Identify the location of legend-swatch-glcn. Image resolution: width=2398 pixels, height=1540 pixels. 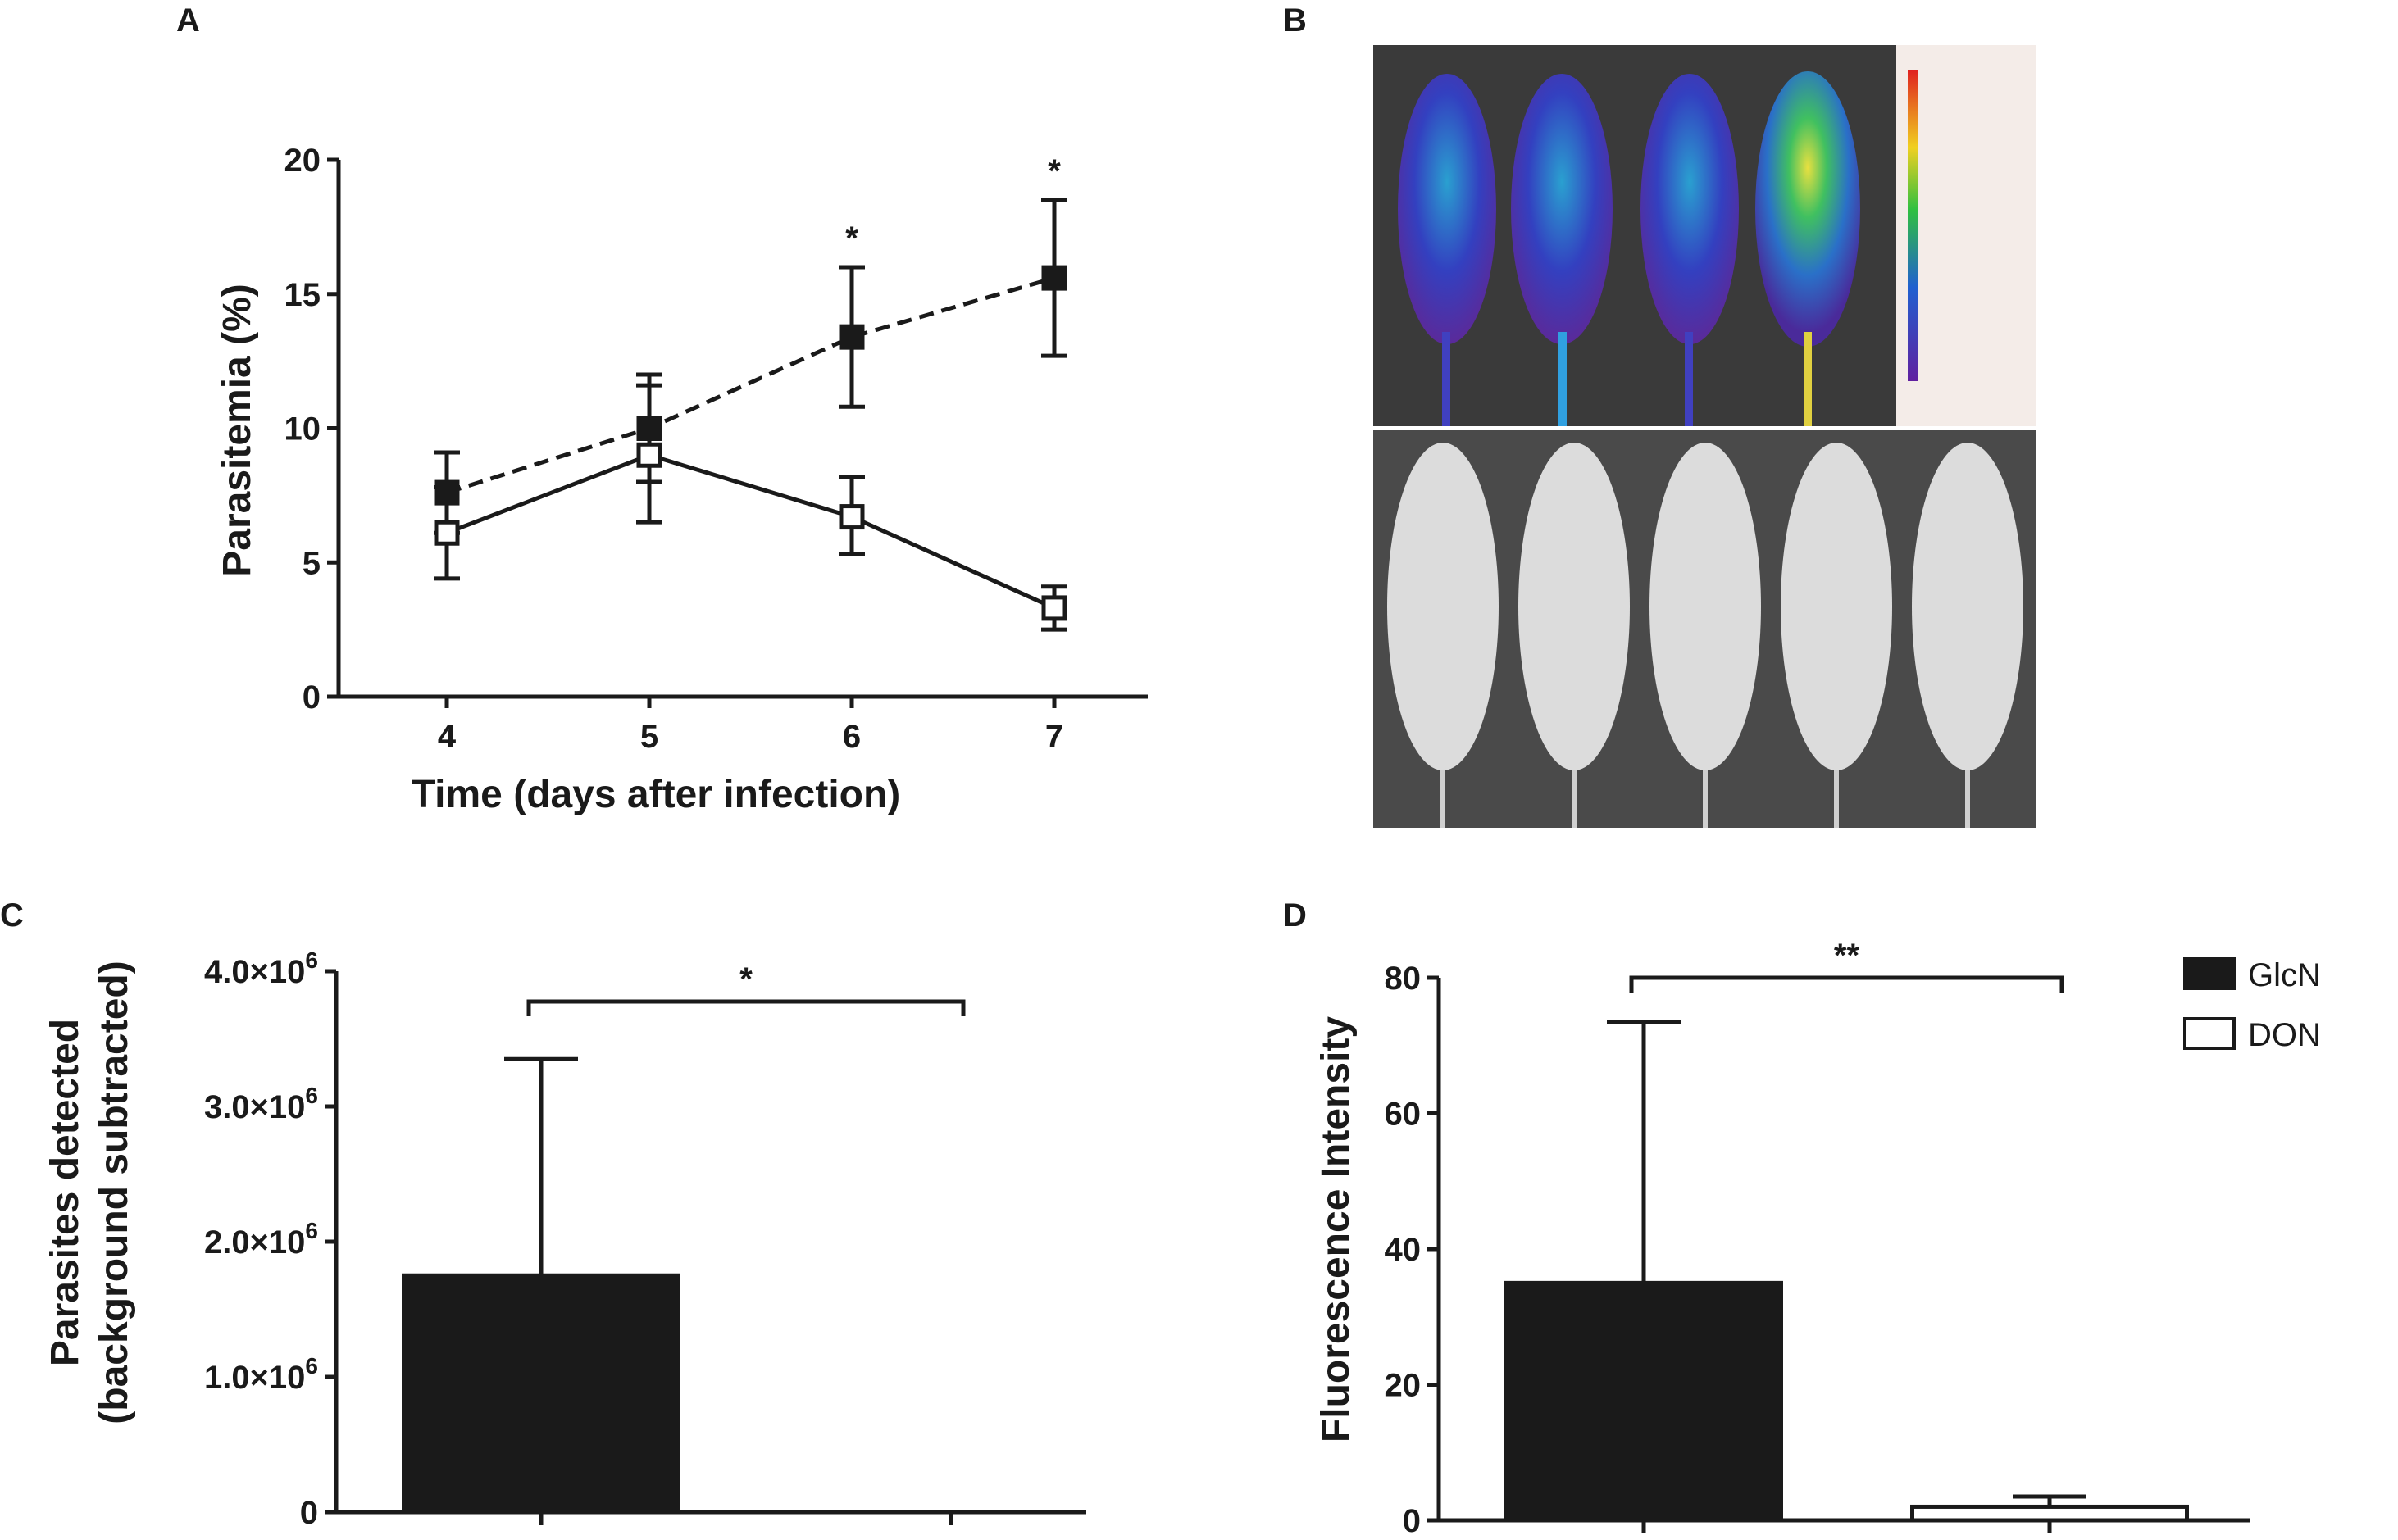
(2209, 973).